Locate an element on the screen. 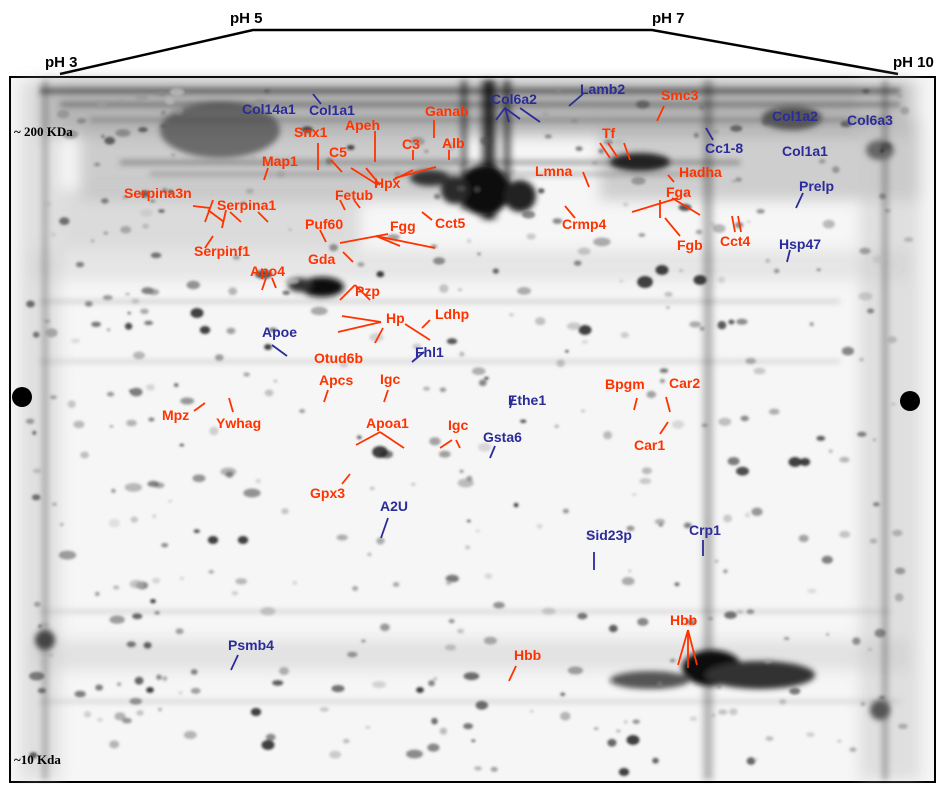 This screenshot has width=946, height=789. protein-label-fetub: Fetub is located at coordinates (354, 195).